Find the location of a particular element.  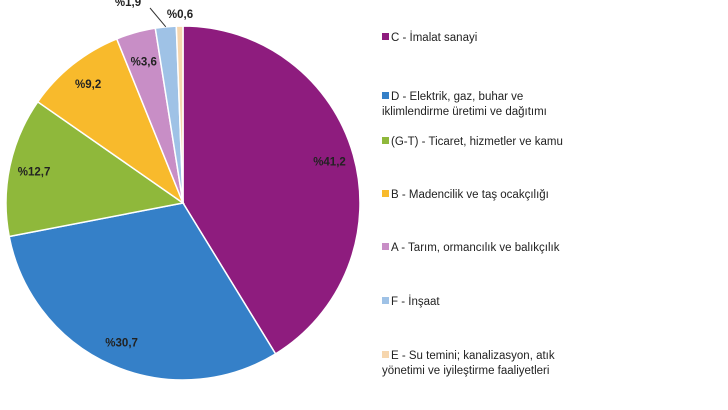

legend-item-g-t: (G-T) - Ticaret, hizmetler ve kamu is located at coordinates (472, 142).